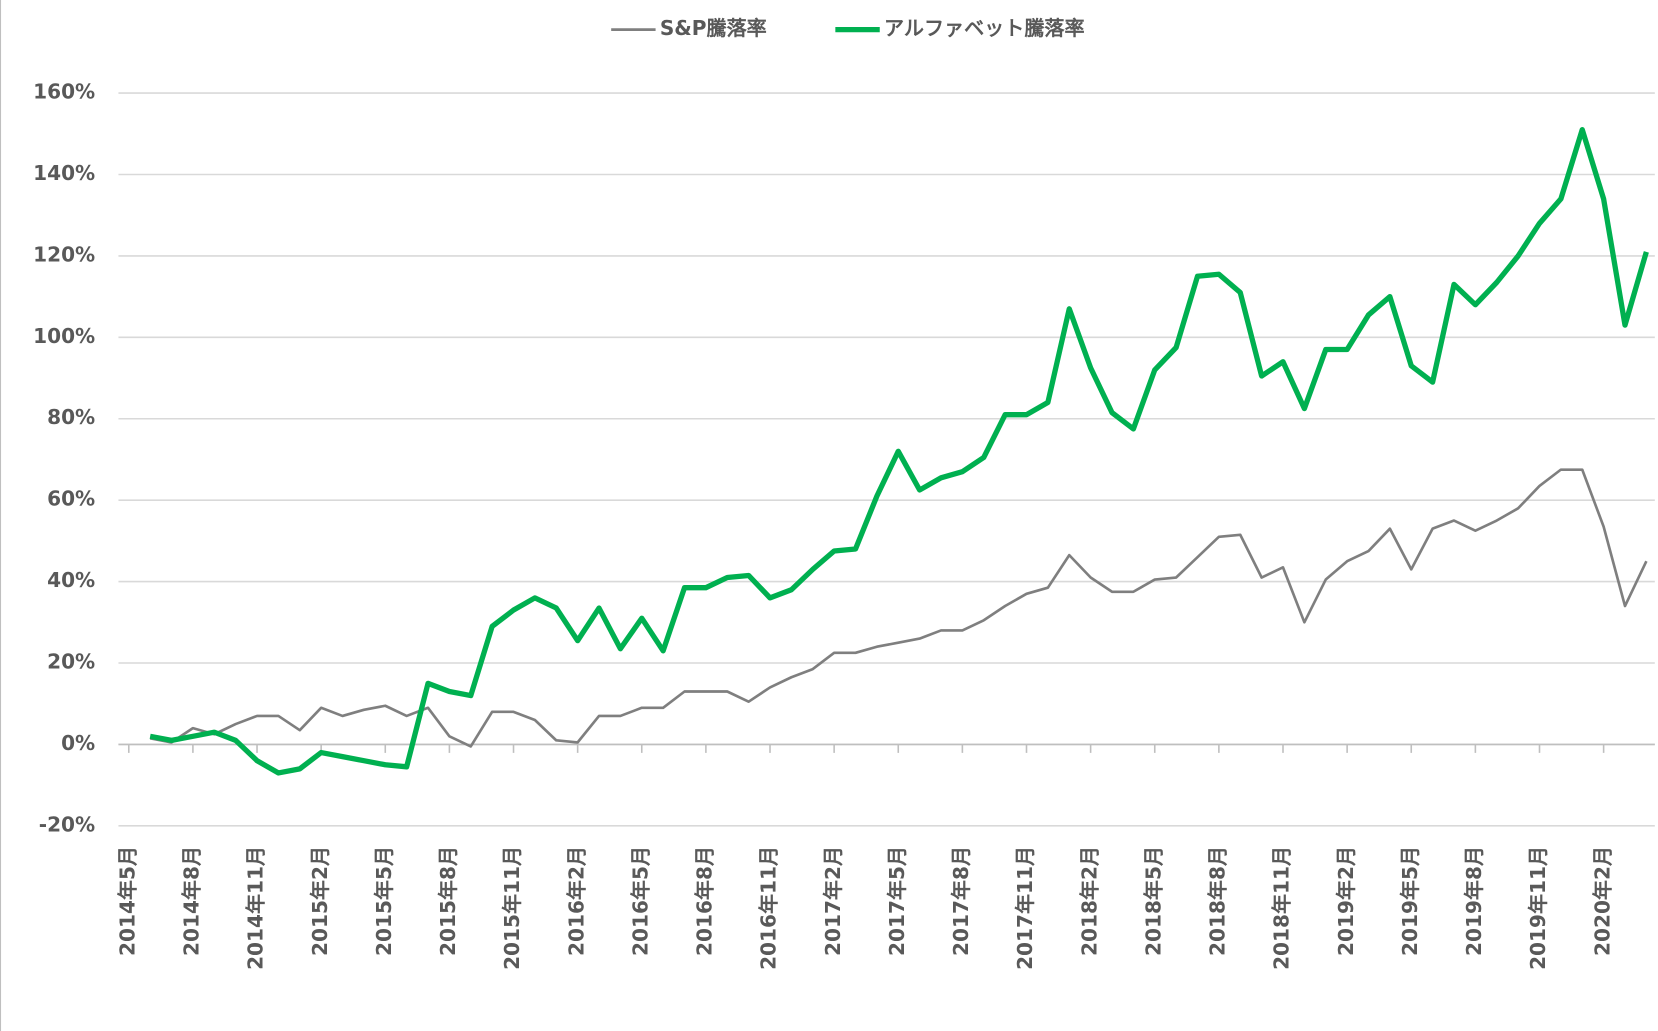 This screenshot has width=1658, height=1031. Describe the element at coordinates (320, 901) in the screenshot. I see `x-tick-label: 2015年2月` at that location.